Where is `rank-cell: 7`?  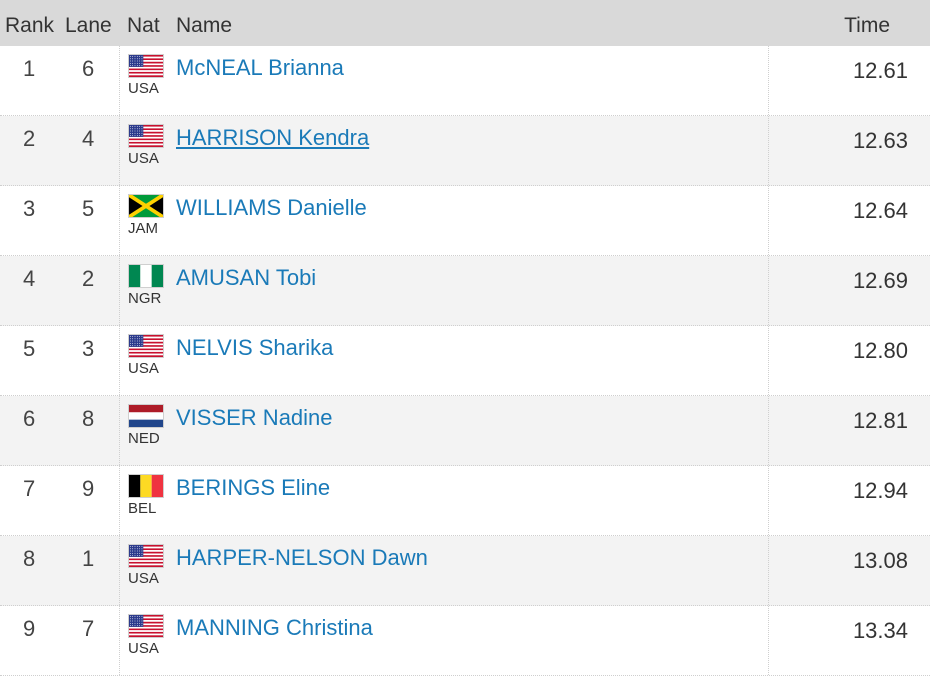
rank-cell: 7 is located at coordinates (29, 488).